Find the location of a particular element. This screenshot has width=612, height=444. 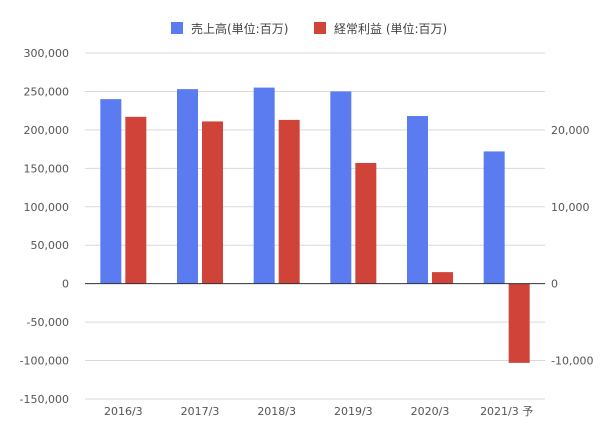

x-tick-label: 2017/3 is located at coordinates (200, 411).